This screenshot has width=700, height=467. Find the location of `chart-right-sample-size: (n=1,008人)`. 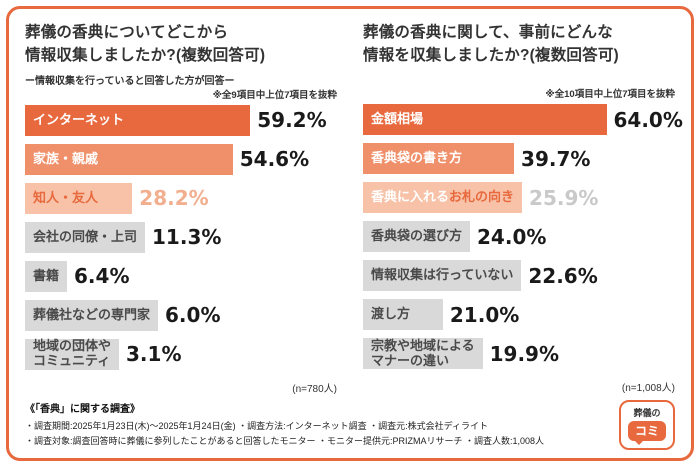

chart-right-sample-size: (n=1,008人) is located at coordinates (648, 388).